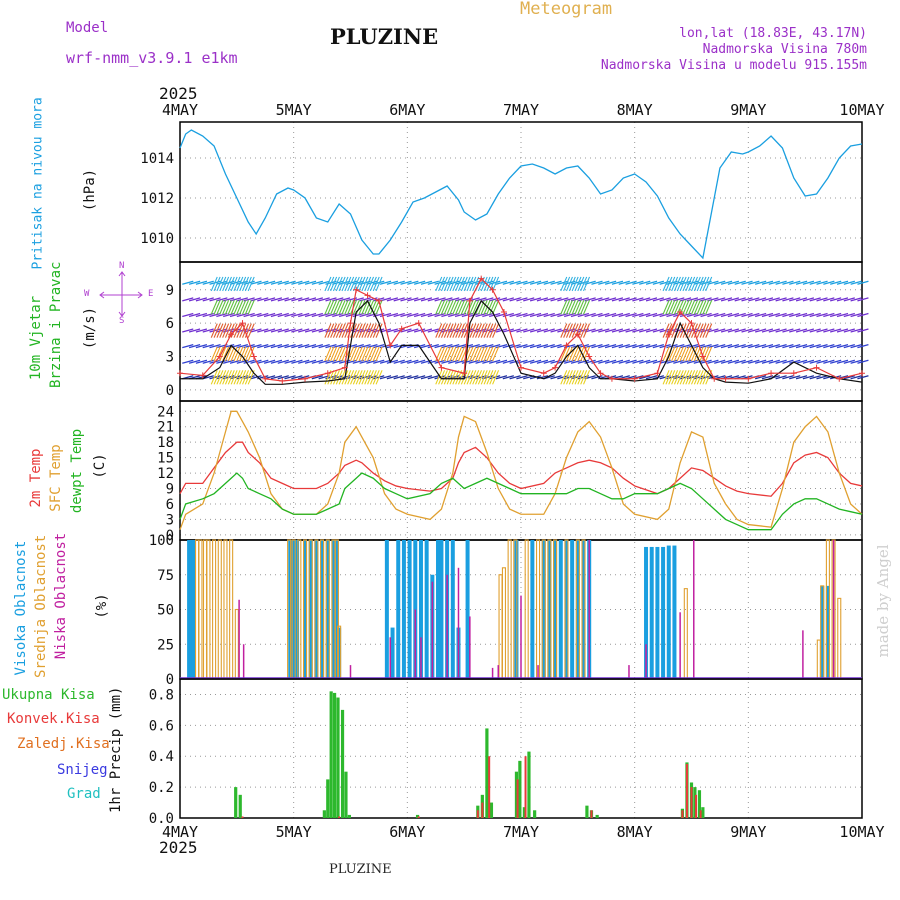 Image resolution: width=900 pixels, height=900 pixels. Describe the element at coordinates (178, 847) in the screenshot. I see `year-bottom: 2025` at that location.